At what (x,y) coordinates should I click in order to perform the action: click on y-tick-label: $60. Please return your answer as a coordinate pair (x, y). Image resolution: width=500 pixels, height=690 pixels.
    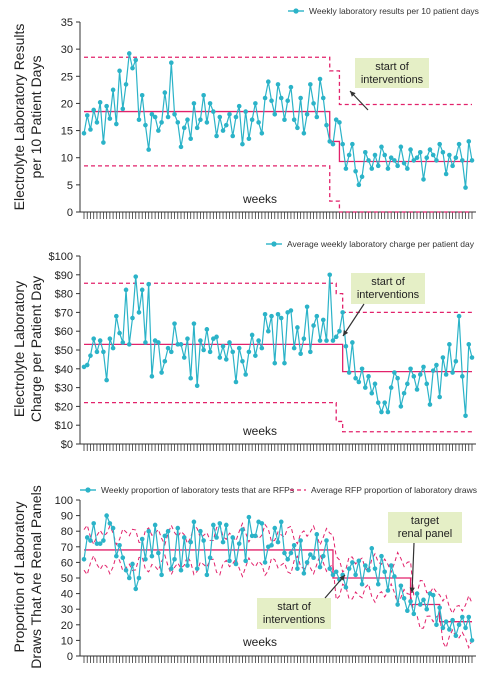
    Looking at the image, I should click on (64, 332).